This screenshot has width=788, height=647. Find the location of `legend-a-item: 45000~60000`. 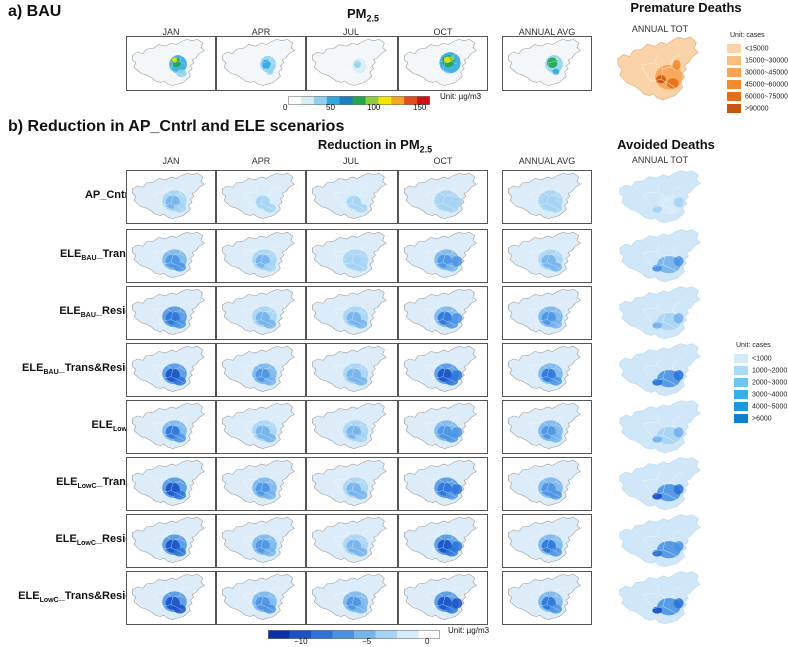

legend-a-item: 45000~60000 is located at coordinates (757, 84).